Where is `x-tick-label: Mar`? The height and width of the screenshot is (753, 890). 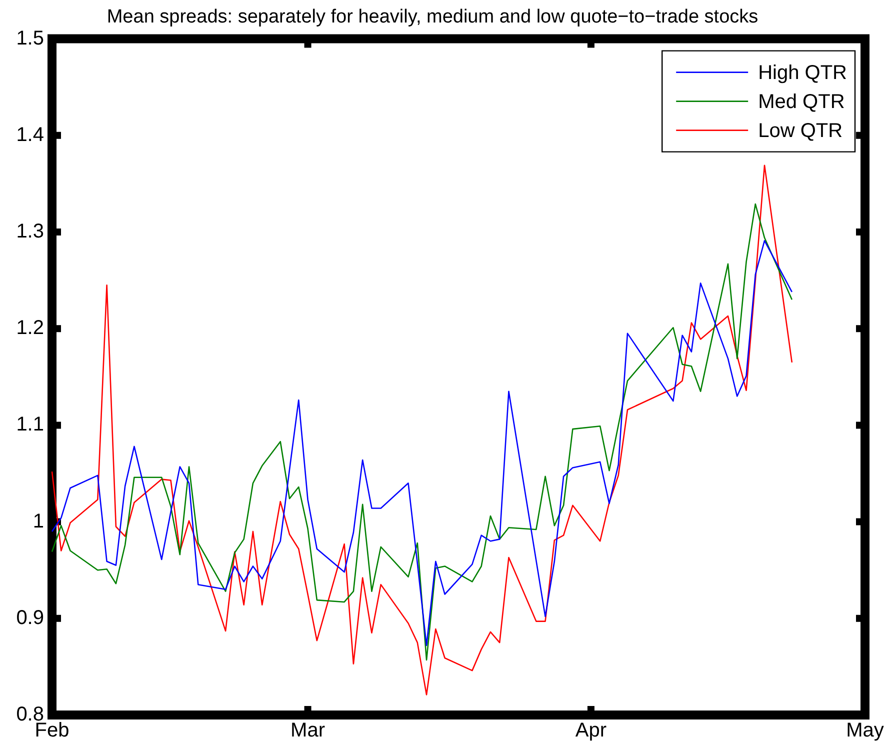 x-tick-label: Mar is located at coordinates (308, 731).